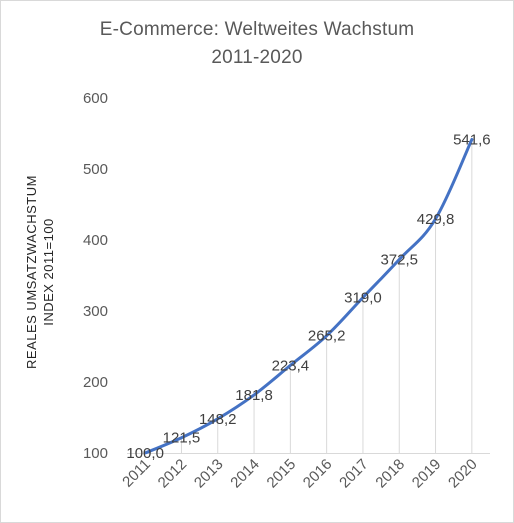 The height and width of the screenshot is (523, 514). What do you see at coordinates (390, 474) in the screenshot?
I see `x-tick-label: 2018` at bounding box center [390, 474].